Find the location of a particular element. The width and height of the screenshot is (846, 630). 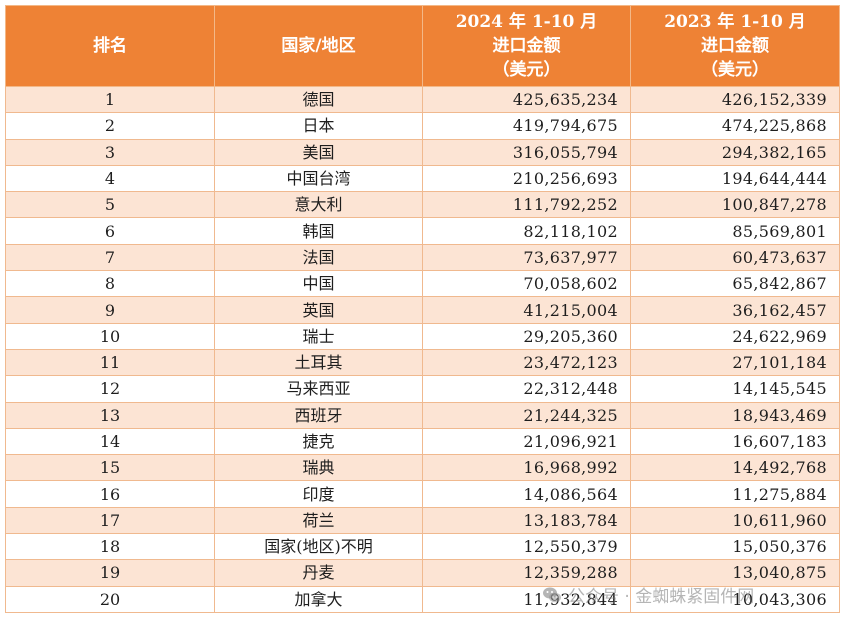

table-row: 13 西班牙 21,244,325 18,943,469 is located at coordinates (422, 415).